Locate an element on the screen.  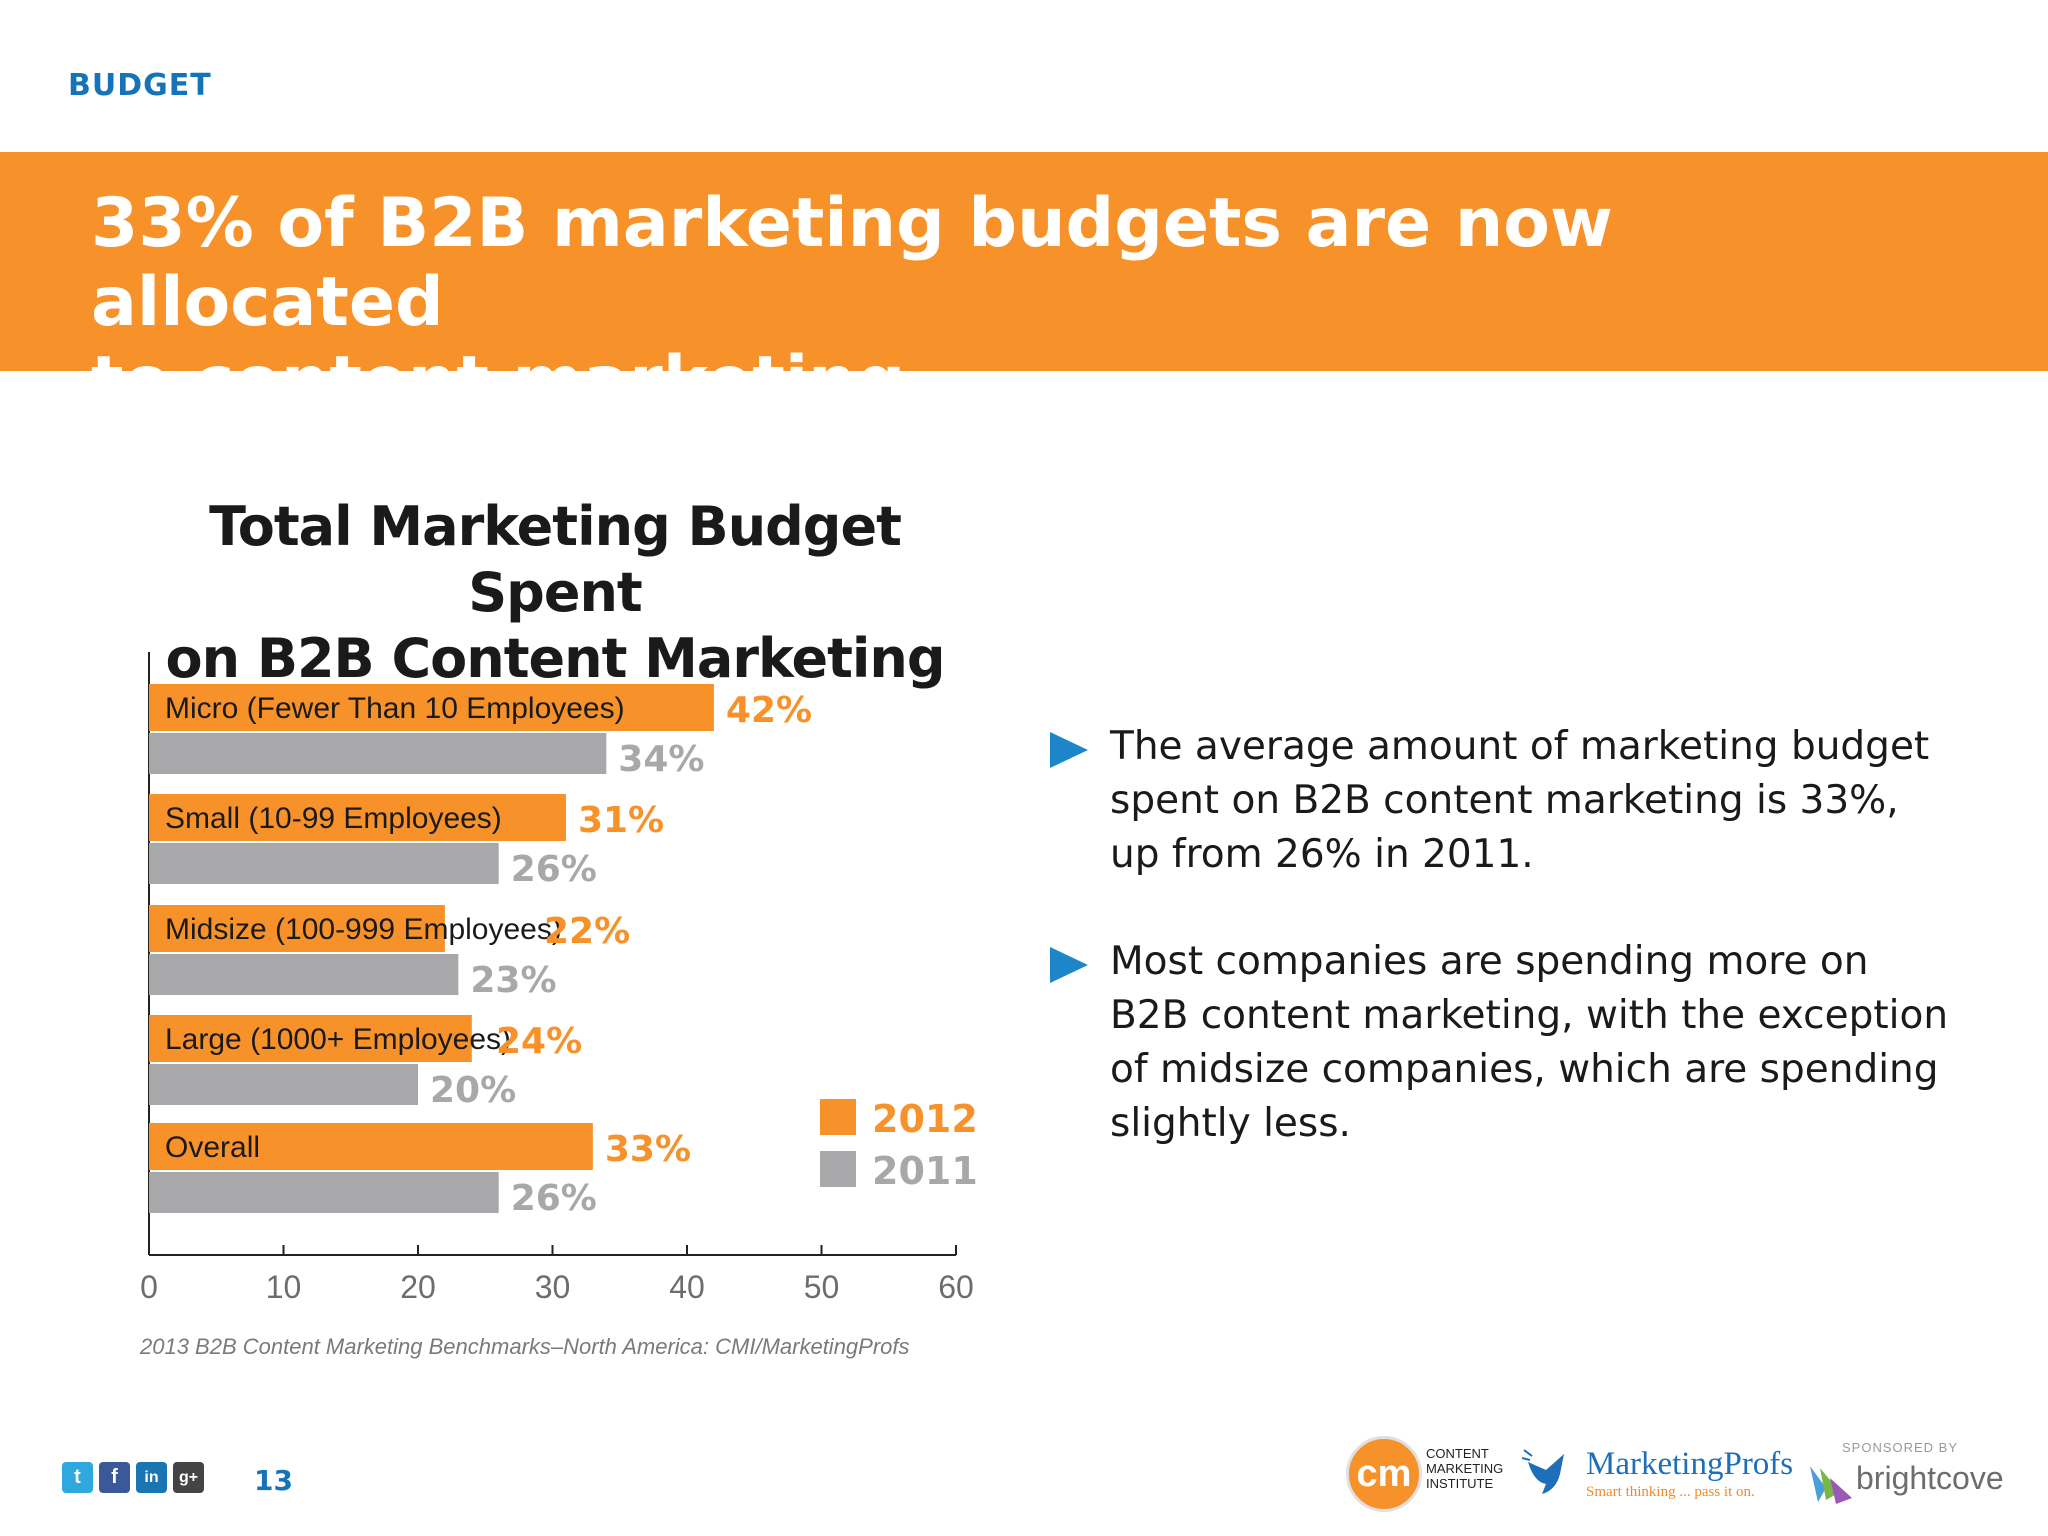
category-label: Small (10-99 Employees) is located at coordinates (333, 818).